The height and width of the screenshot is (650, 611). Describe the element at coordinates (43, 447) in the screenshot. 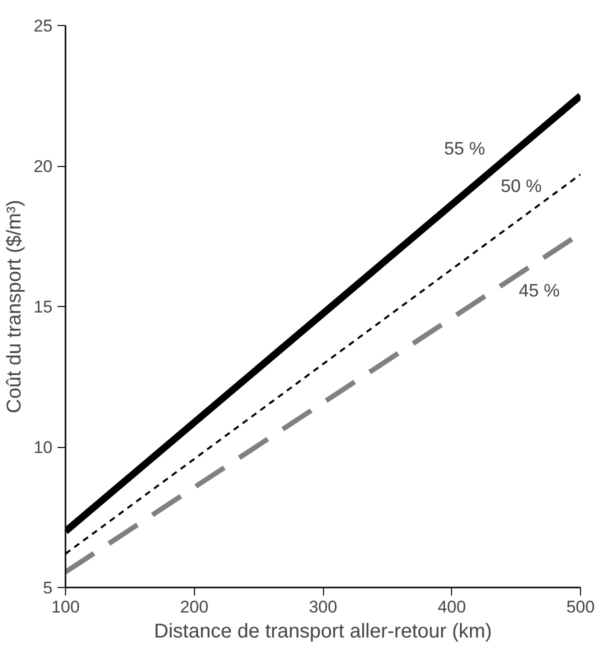

I see `y-tick-label: 10` at that location.